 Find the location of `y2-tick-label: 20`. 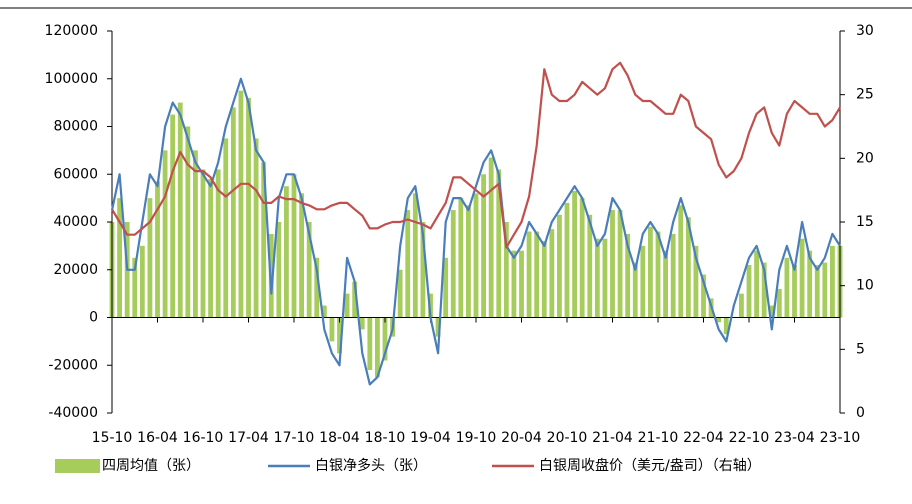

y2-tick-label: 20 is located at coordinates (865, 158).